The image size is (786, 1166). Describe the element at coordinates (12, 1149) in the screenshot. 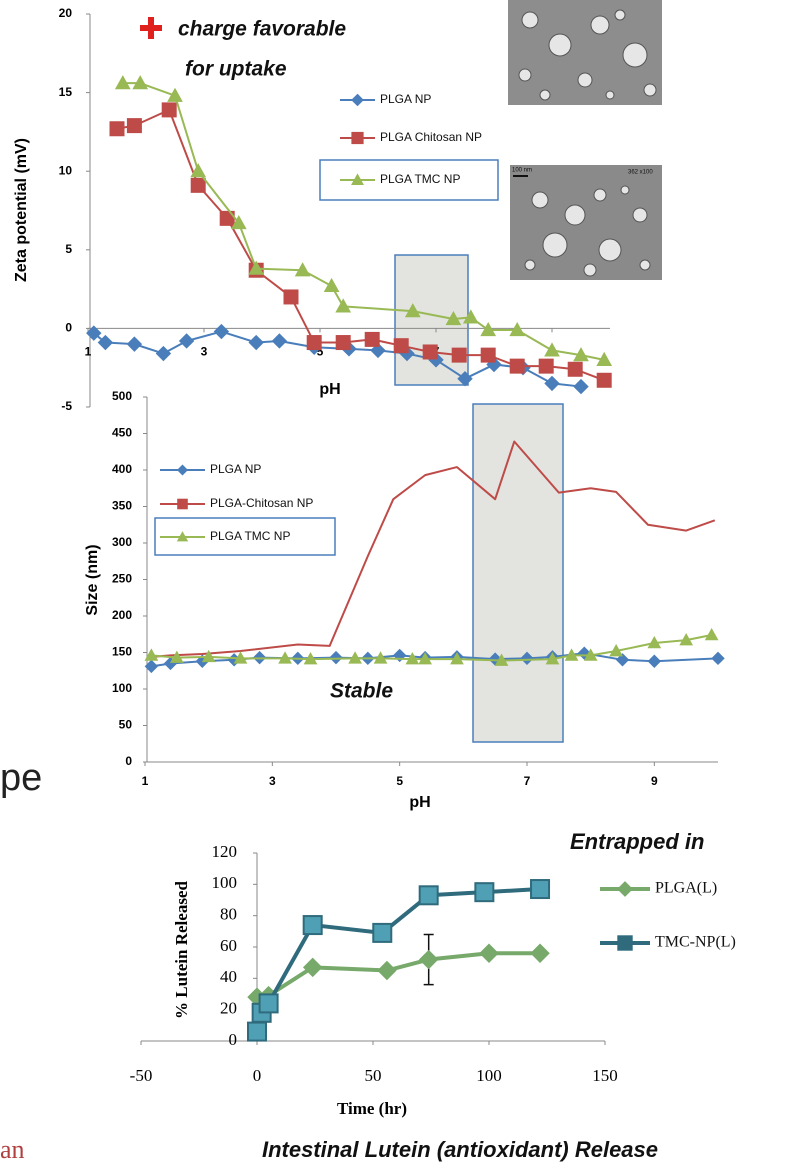

I see `background-text: an` at that location.